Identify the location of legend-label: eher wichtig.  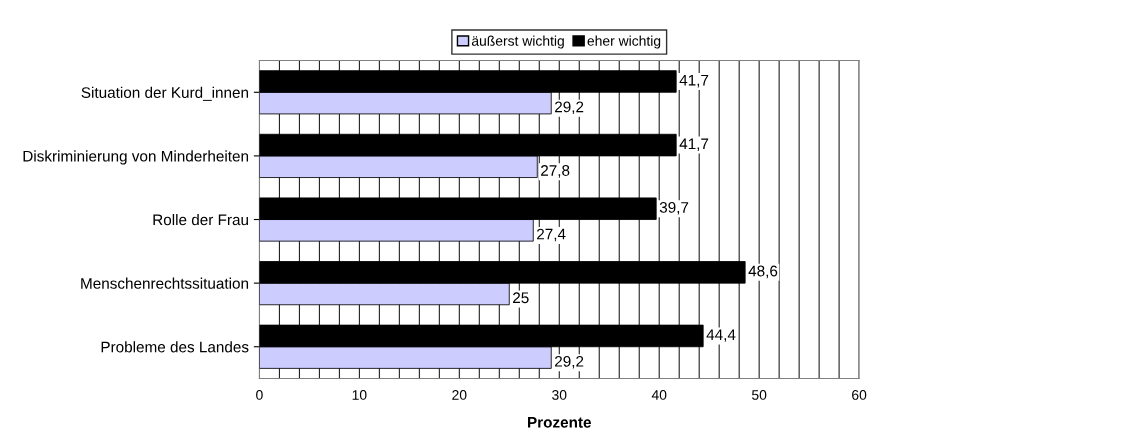
(624, 42).